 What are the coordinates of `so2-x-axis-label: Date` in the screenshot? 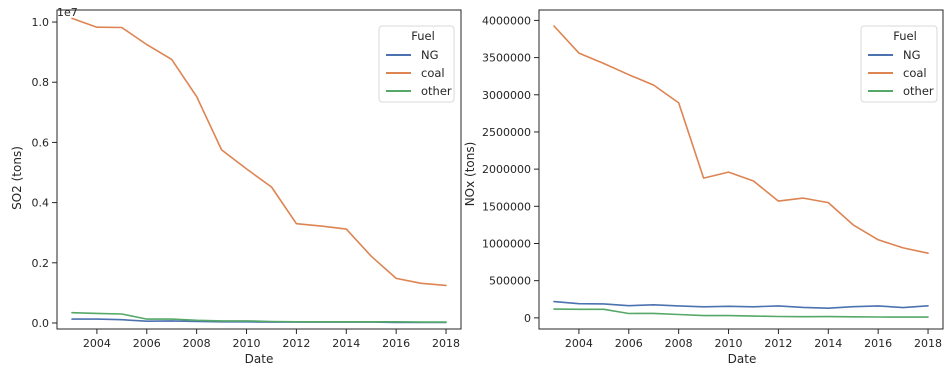 It's located at (259, 359).